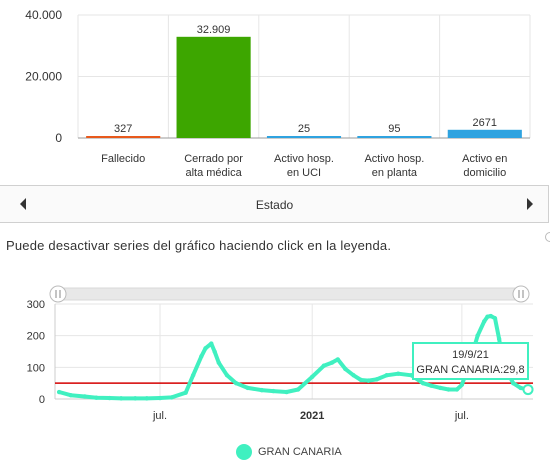 Image resolution: width=550 pixels, height=465 pixels. Describe the element at coordinates (36, 368) in the screenshot. I see `line-y-tick-label: 100` at that location.